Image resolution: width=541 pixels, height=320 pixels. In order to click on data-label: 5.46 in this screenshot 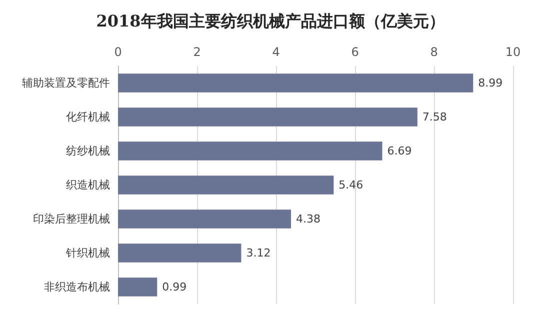, I will do `click(351, 185)`.